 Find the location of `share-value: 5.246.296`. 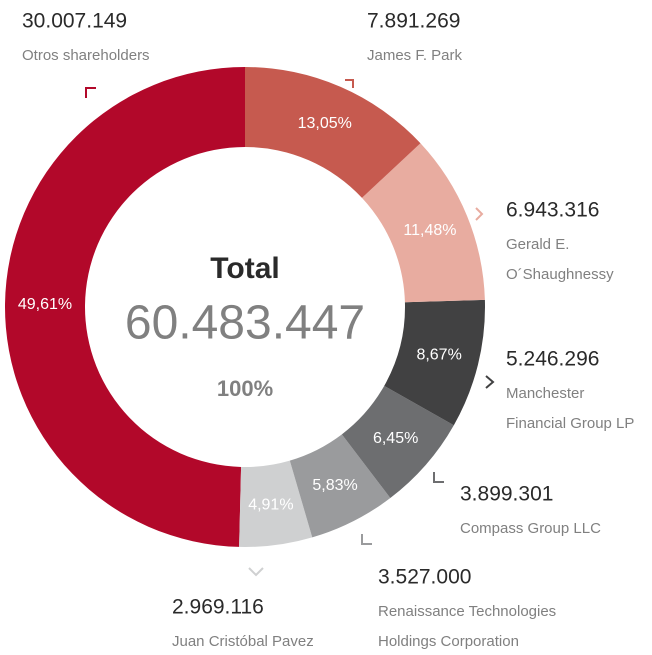

share-value: 5.246.296 is located at coordinates (552, 359).